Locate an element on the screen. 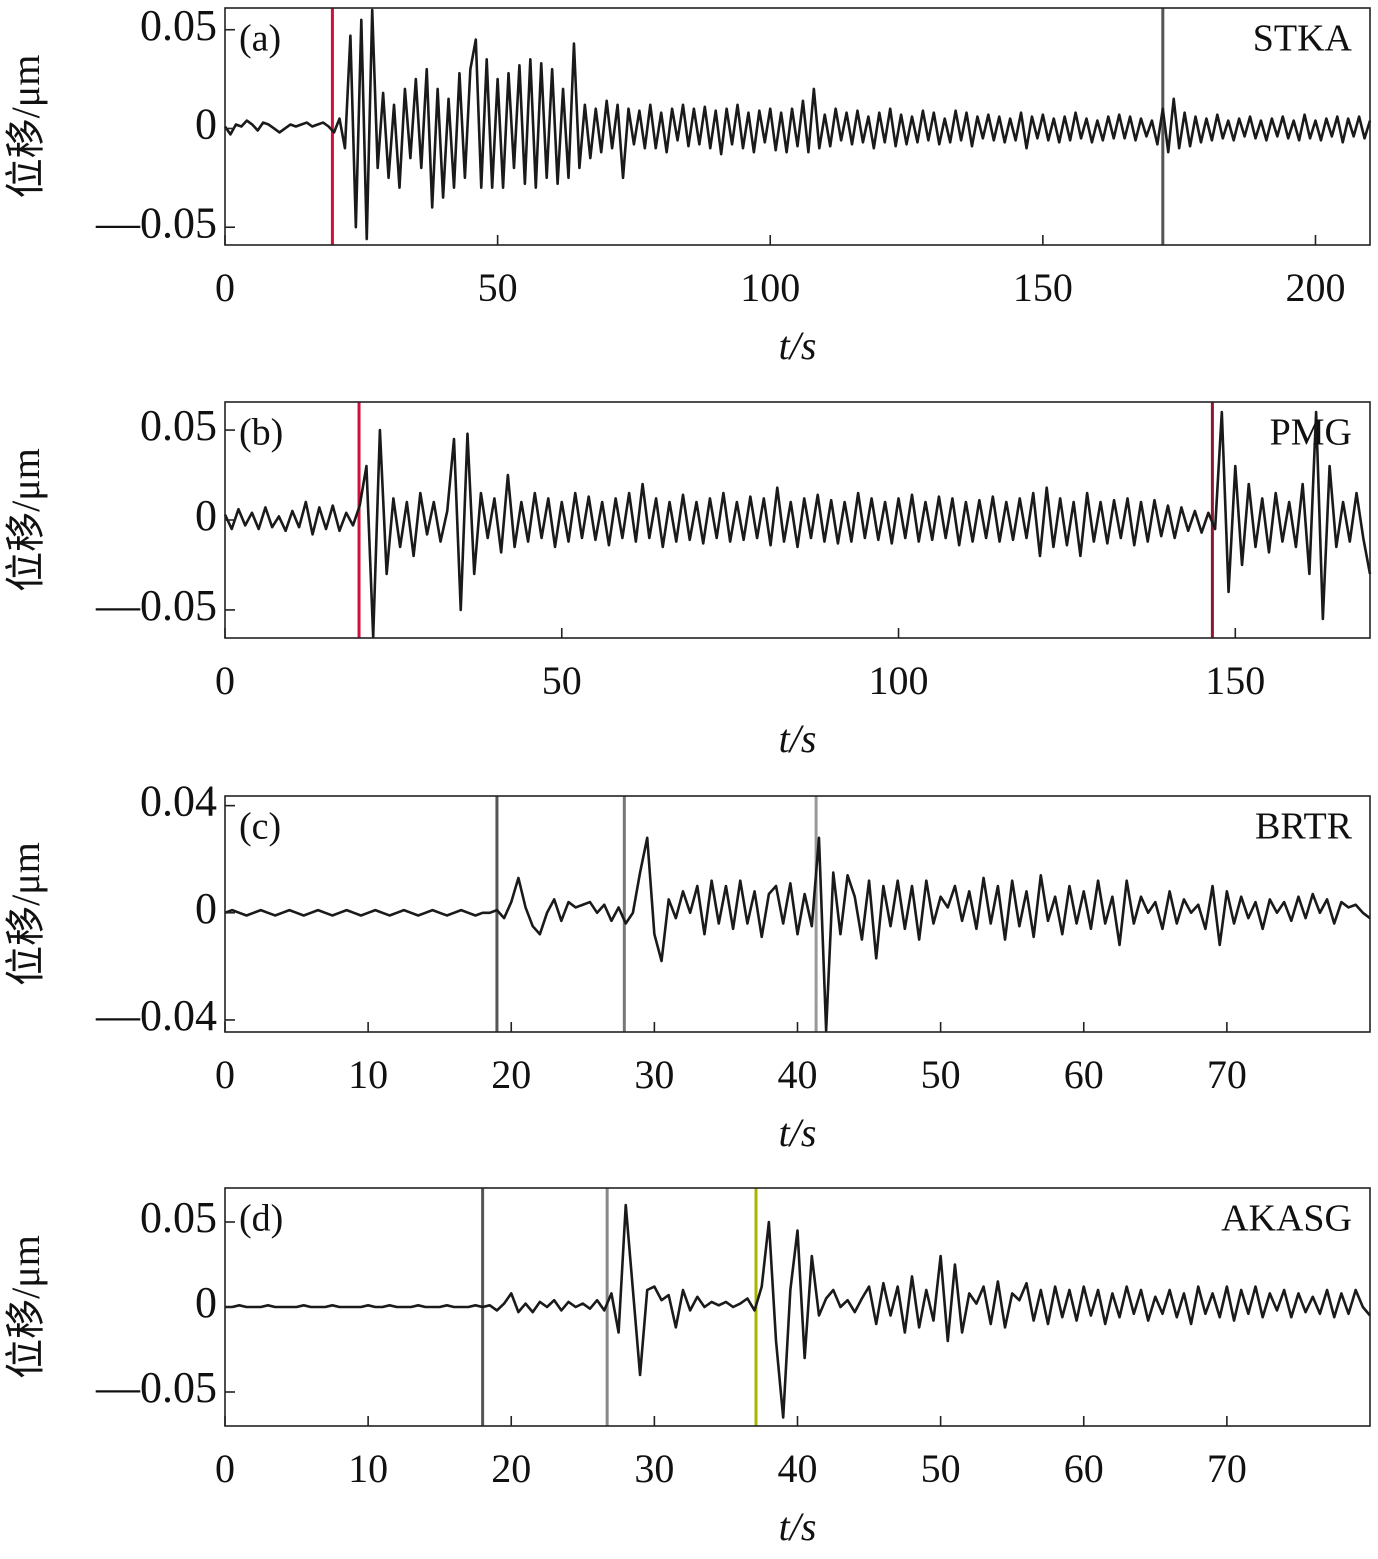  y-tick-label: 0.04 is located at coordinates (178, 801).